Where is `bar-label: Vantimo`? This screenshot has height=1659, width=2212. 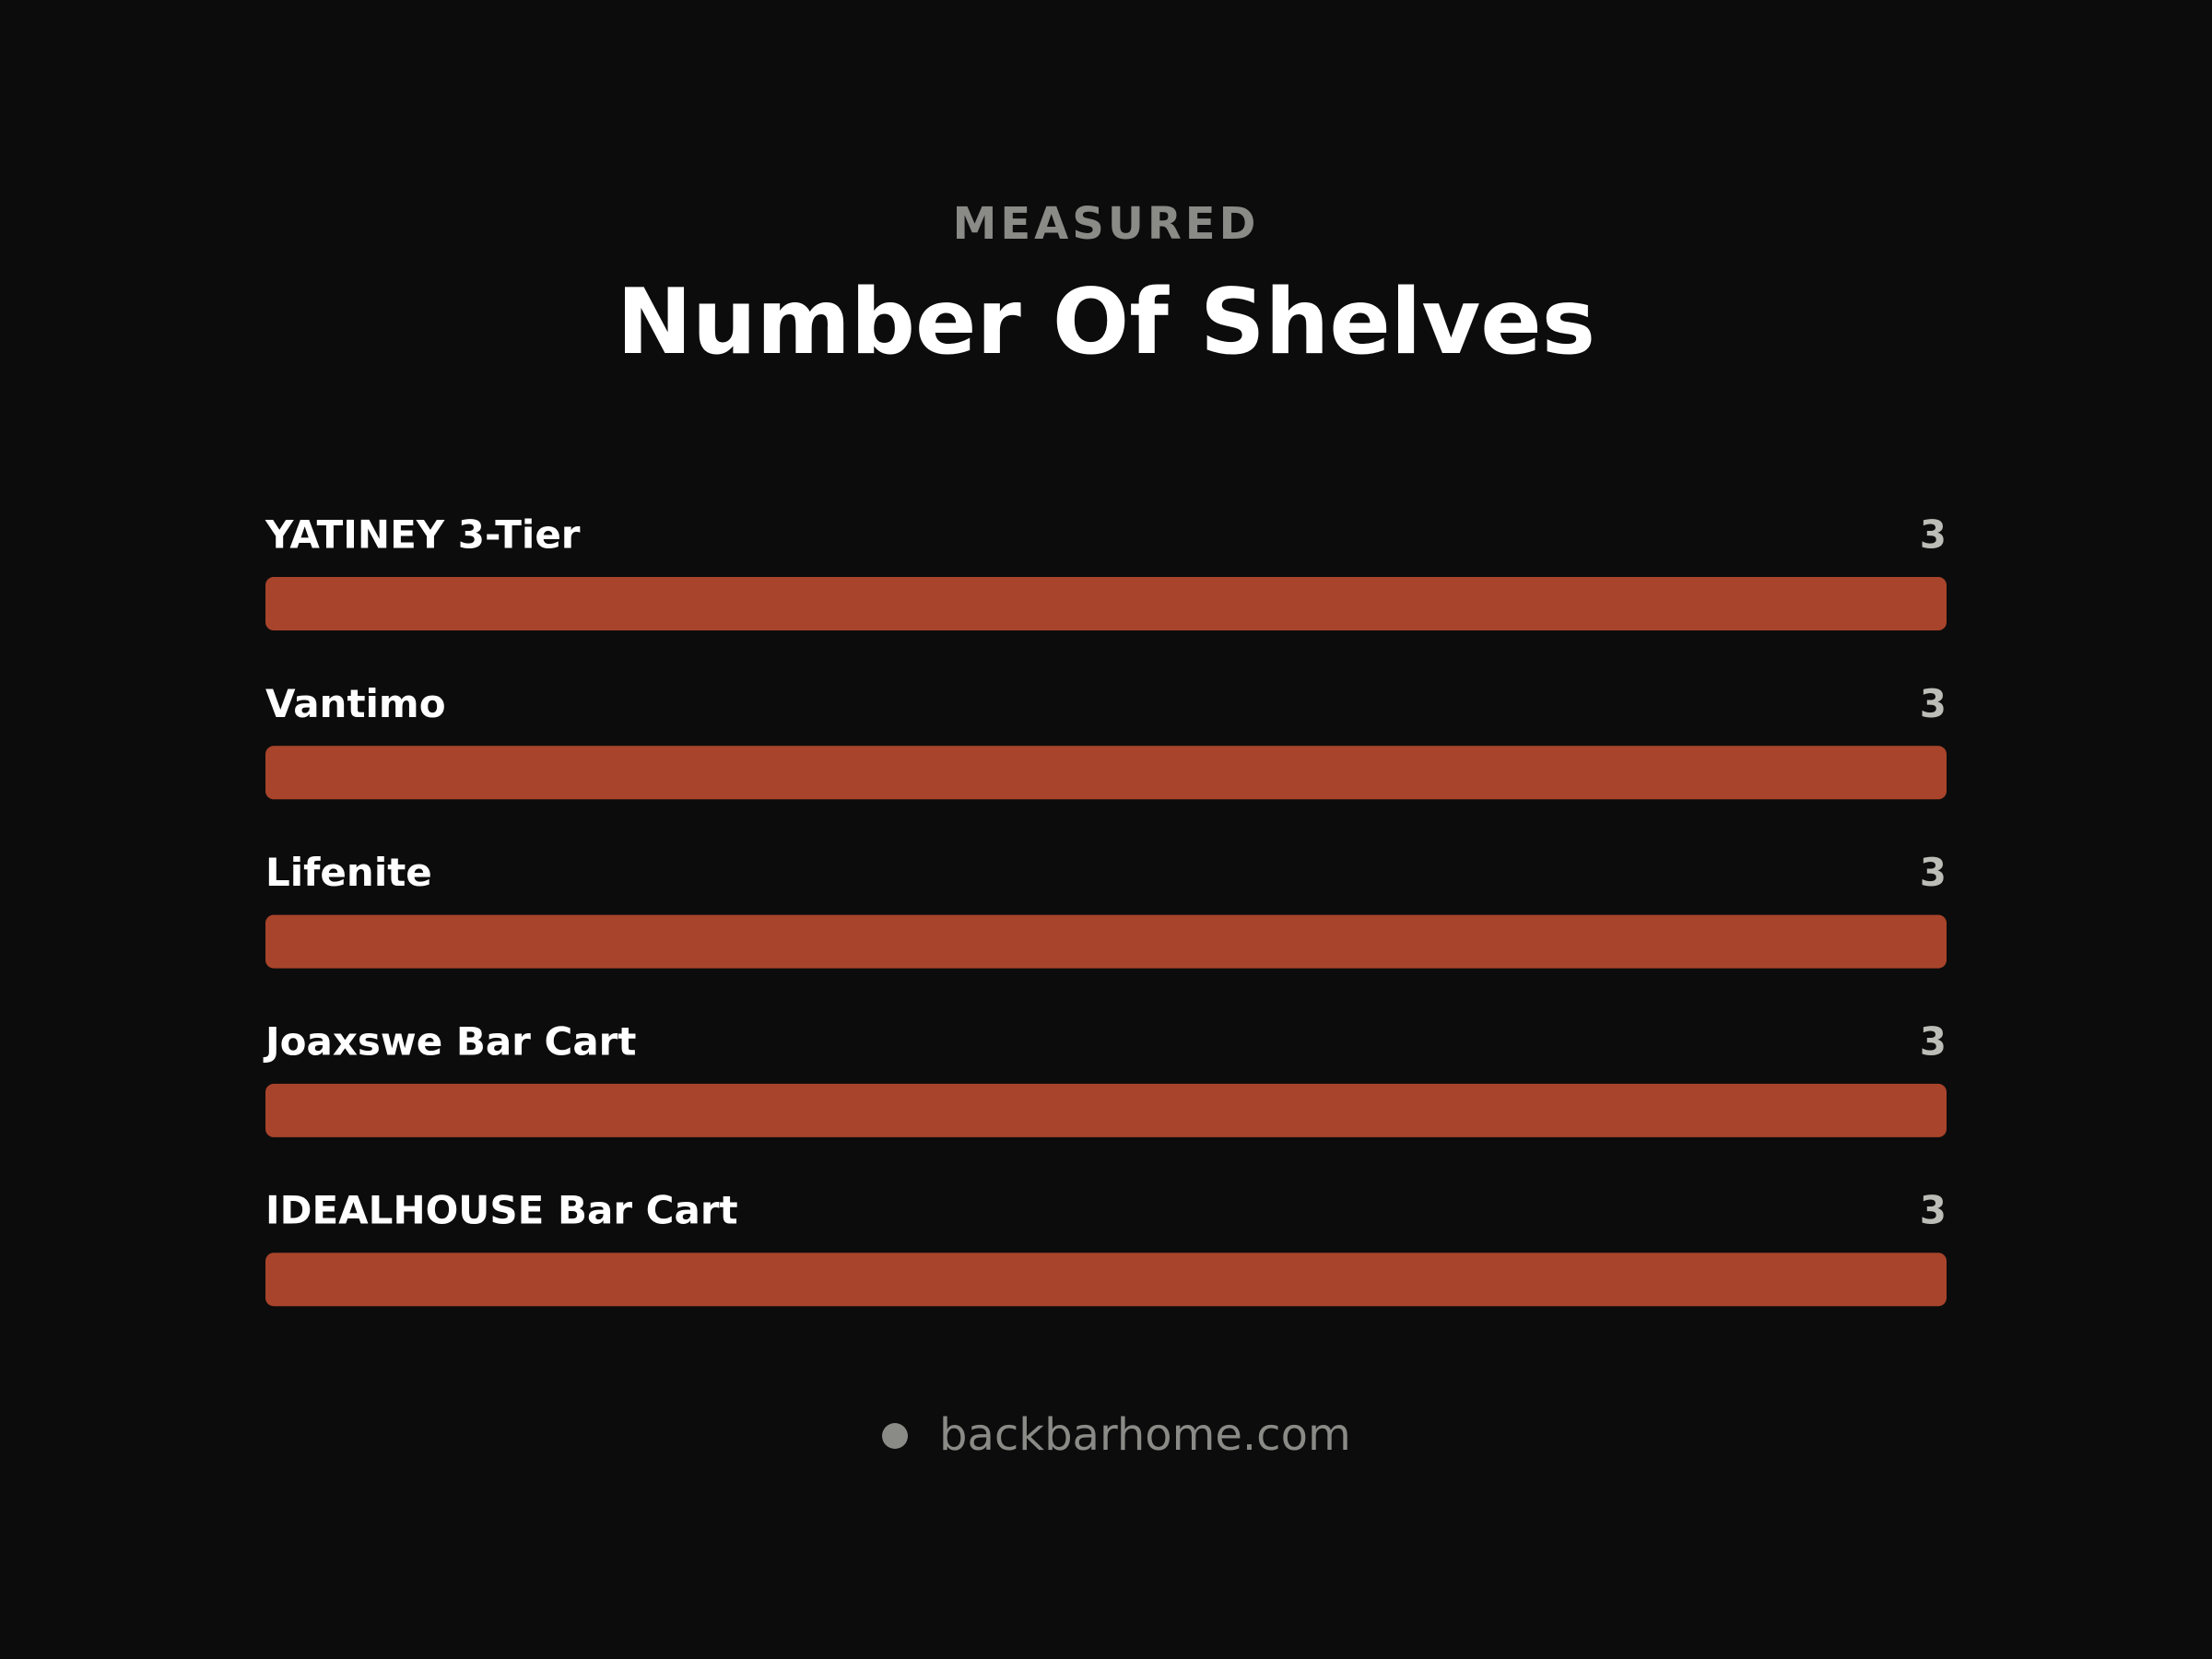 bar-label: Vantimo is located at coordinates (355, 703).